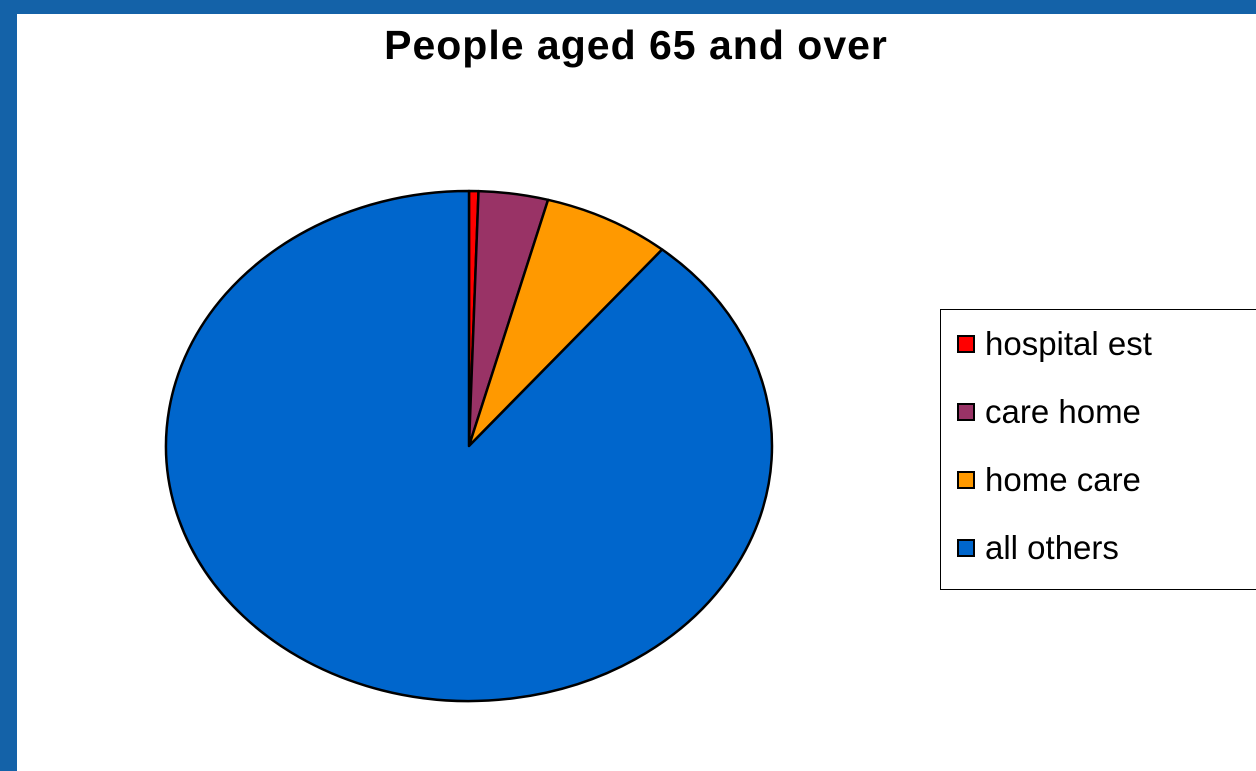 The width and height of the screenshot is (1256, 771). What do you see at coordinates (1063, 411) in the screenshot?
I see `legend-label: care home` at bounding box center [1063, 411].